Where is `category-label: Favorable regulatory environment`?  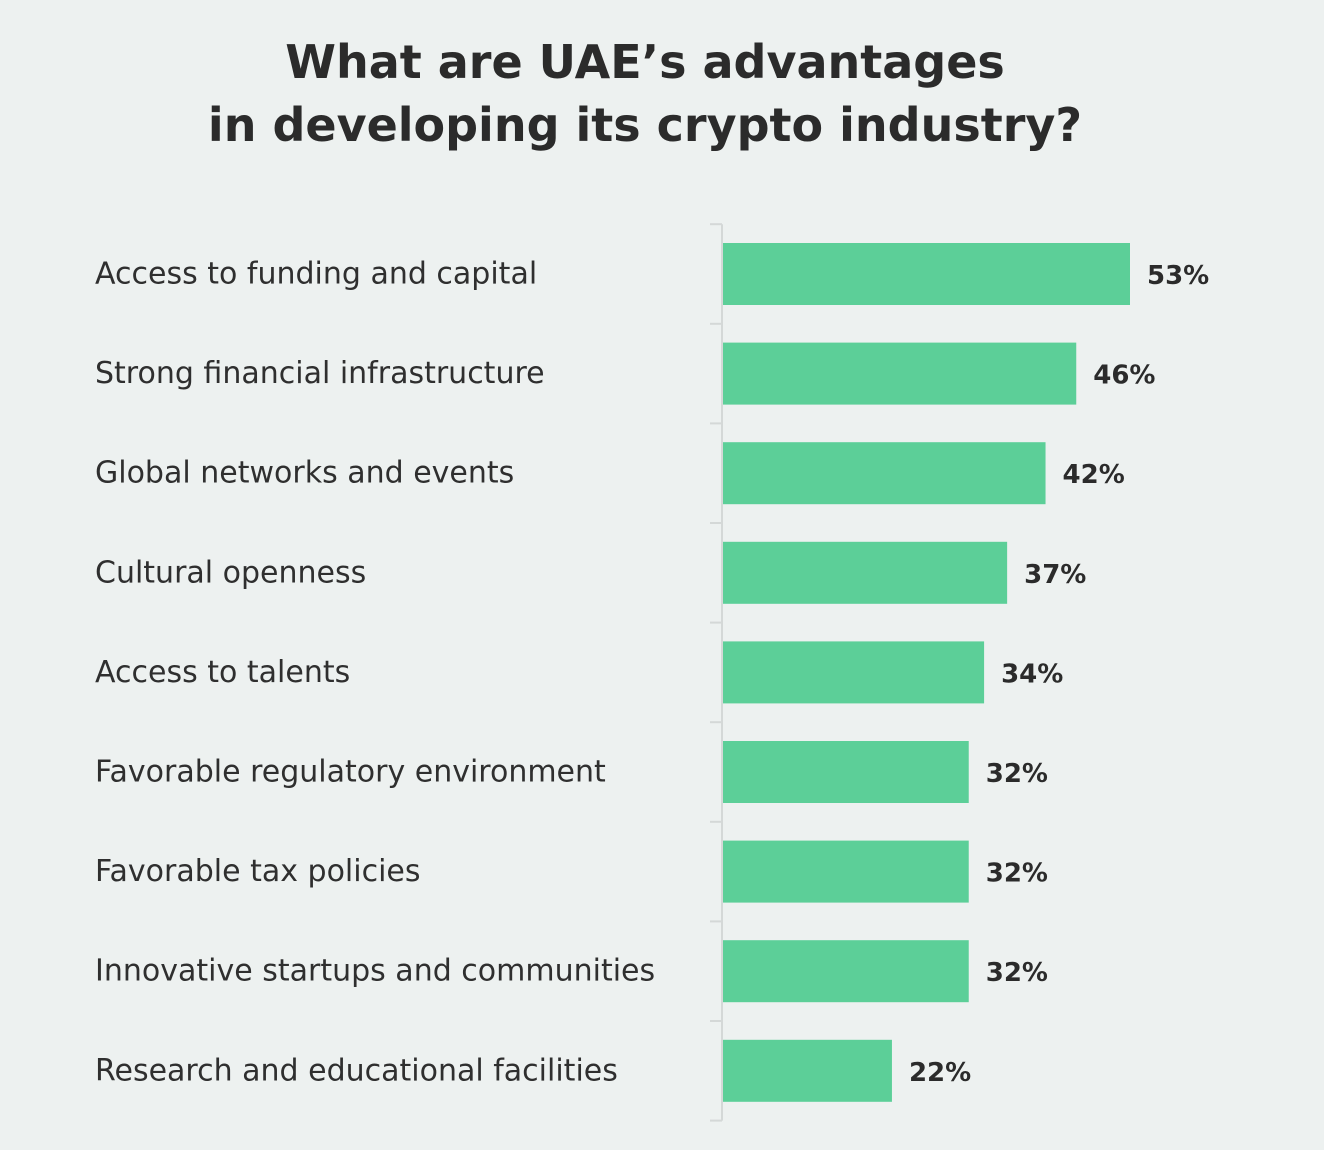 category-label: Favorable regulatory environment is located at coordinates (350, 772).